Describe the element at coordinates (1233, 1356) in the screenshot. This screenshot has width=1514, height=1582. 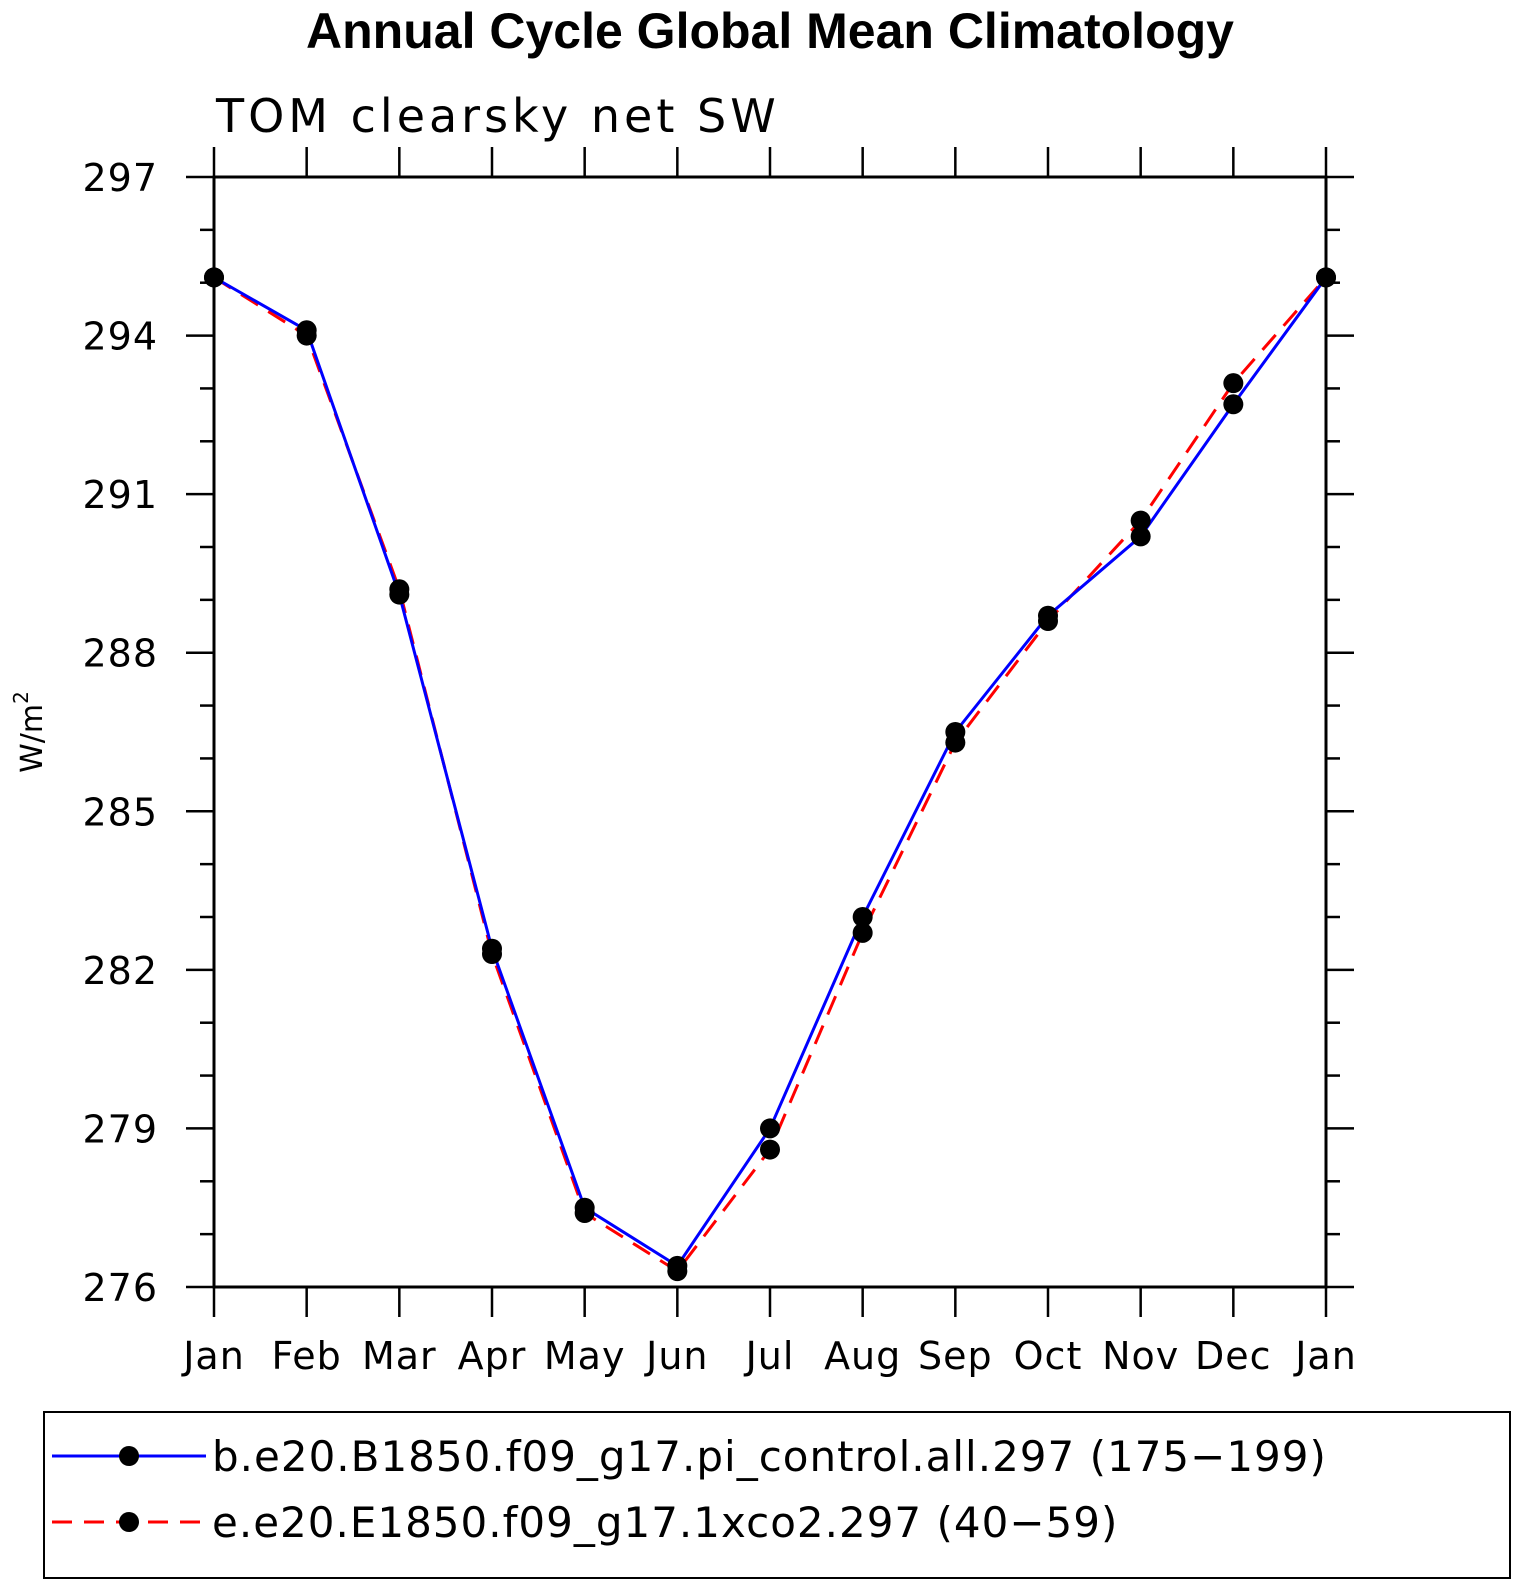
I see `x-tick-label: Dec` at that location.